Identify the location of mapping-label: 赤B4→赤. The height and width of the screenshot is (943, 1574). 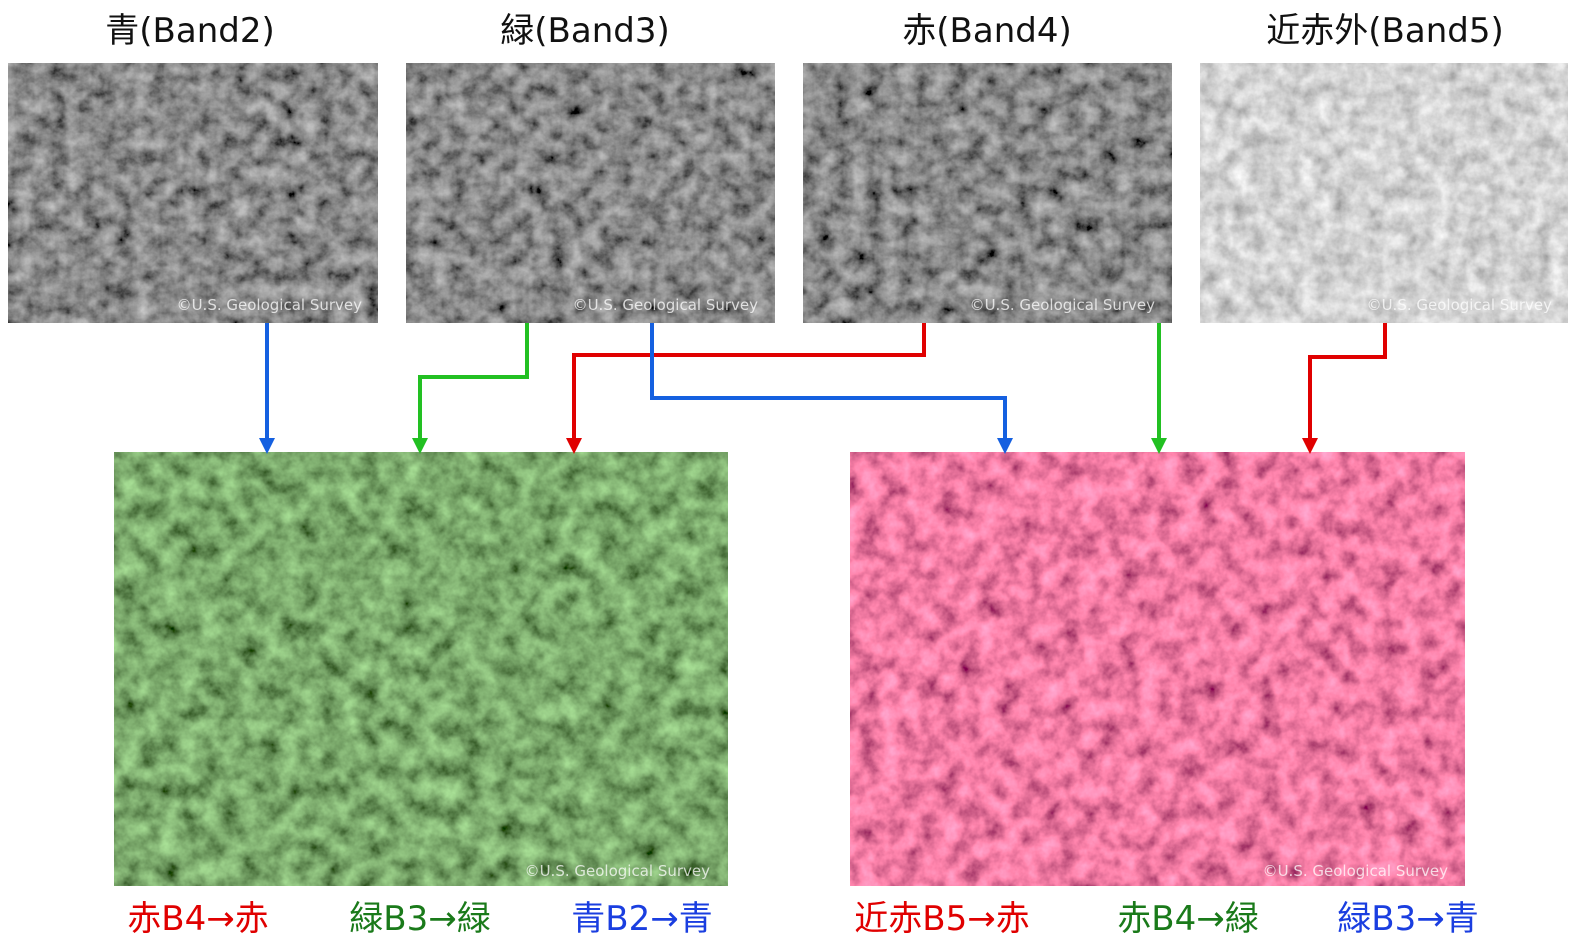
(197, 919).